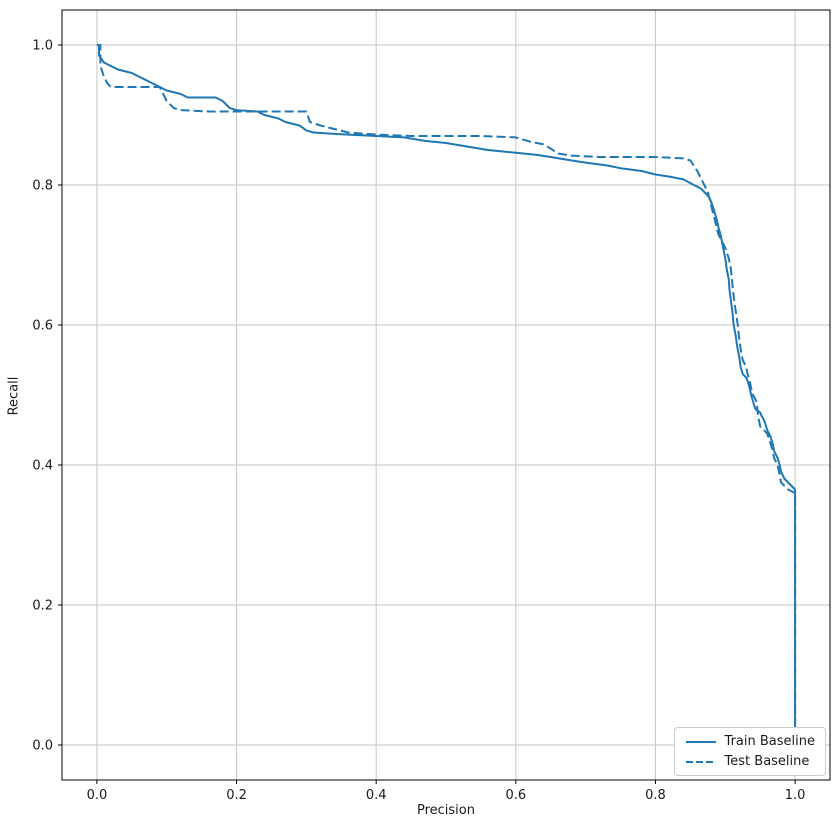  Describe the element at coordinates (767, 761) in the screenshot. I see `legend-label-test-baseline: Test Baseline` at that location.